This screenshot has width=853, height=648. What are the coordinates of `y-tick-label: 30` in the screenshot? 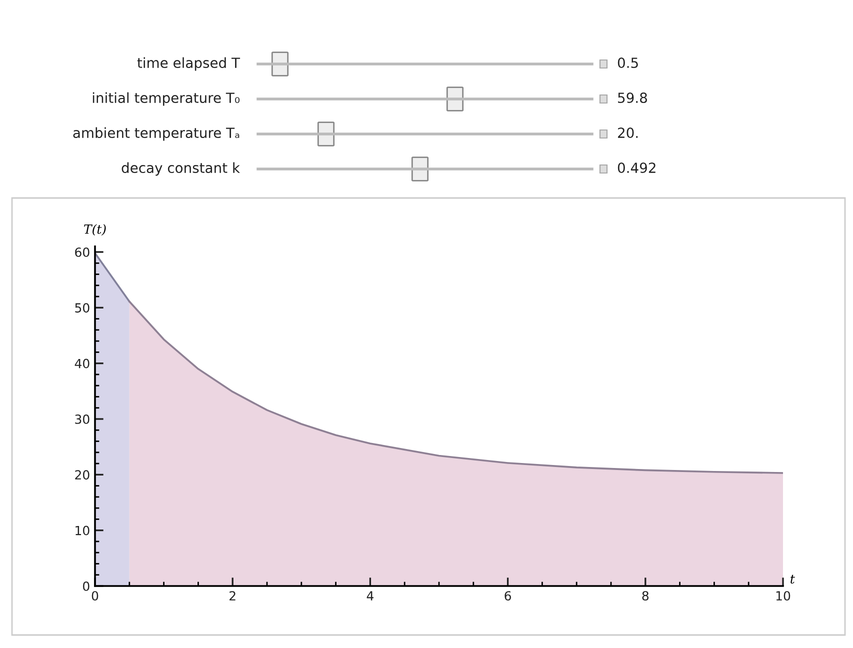 It's located at (82, 419).